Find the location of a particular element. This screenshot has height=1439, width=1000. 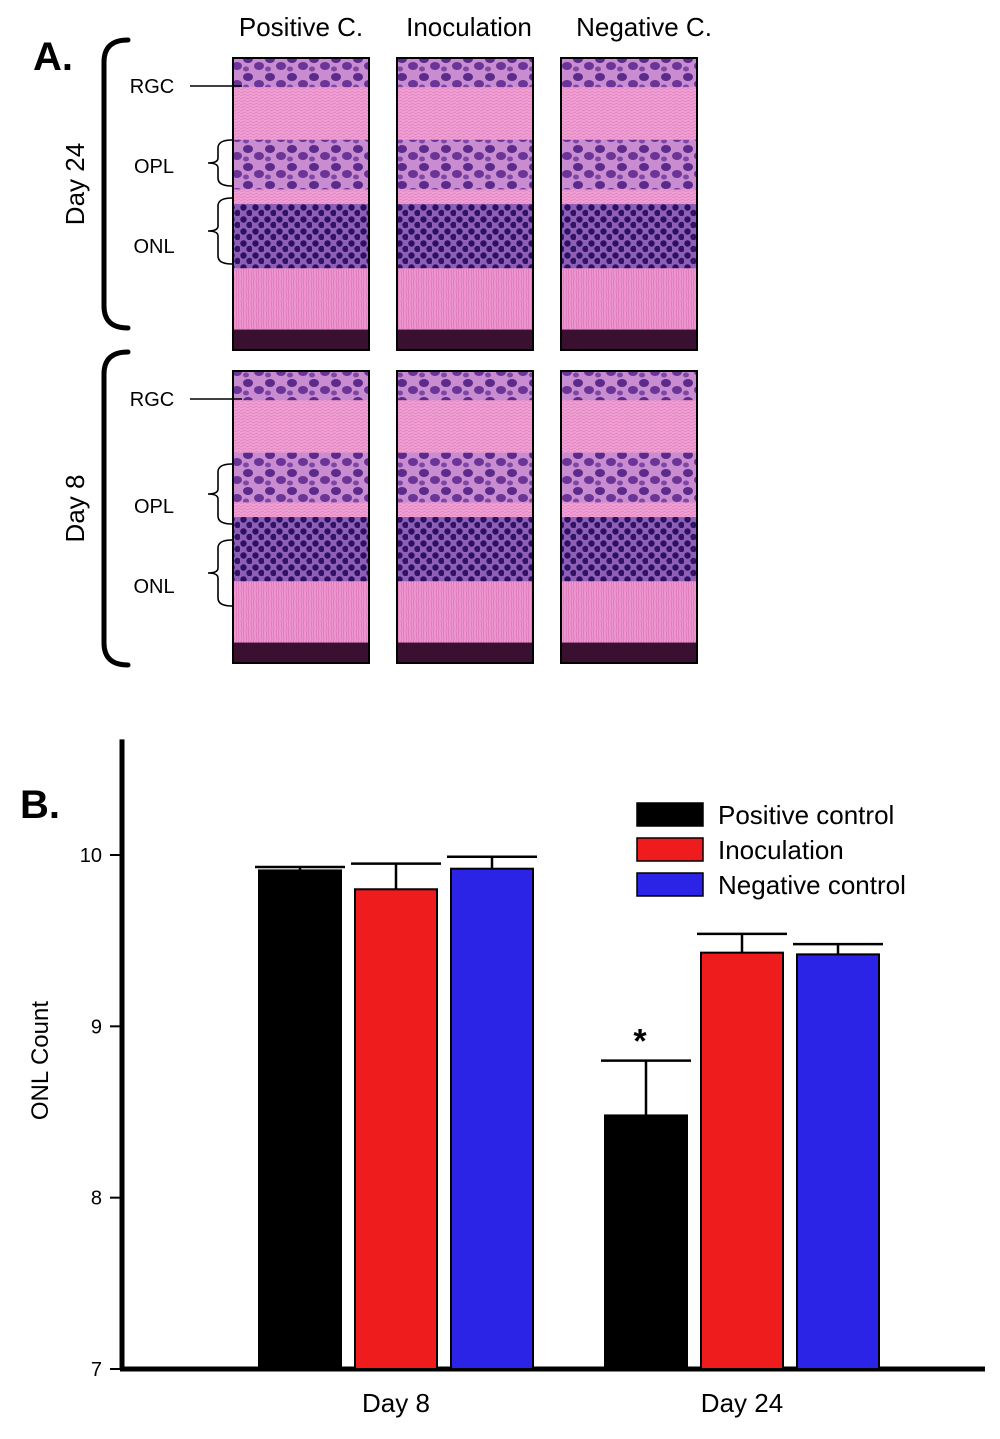

x-tick-label: Day 24 is located at coordinates (742, 1403).